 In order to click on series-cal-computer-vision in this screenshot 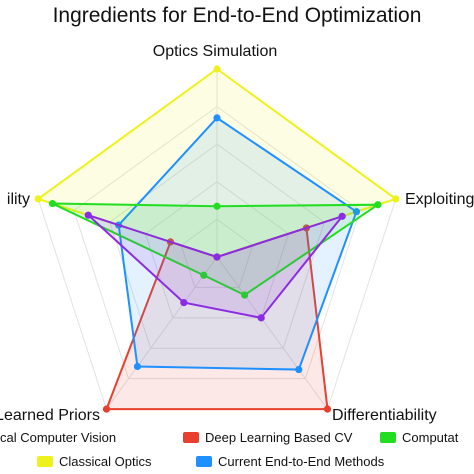, I will do `click(215, 266)`.